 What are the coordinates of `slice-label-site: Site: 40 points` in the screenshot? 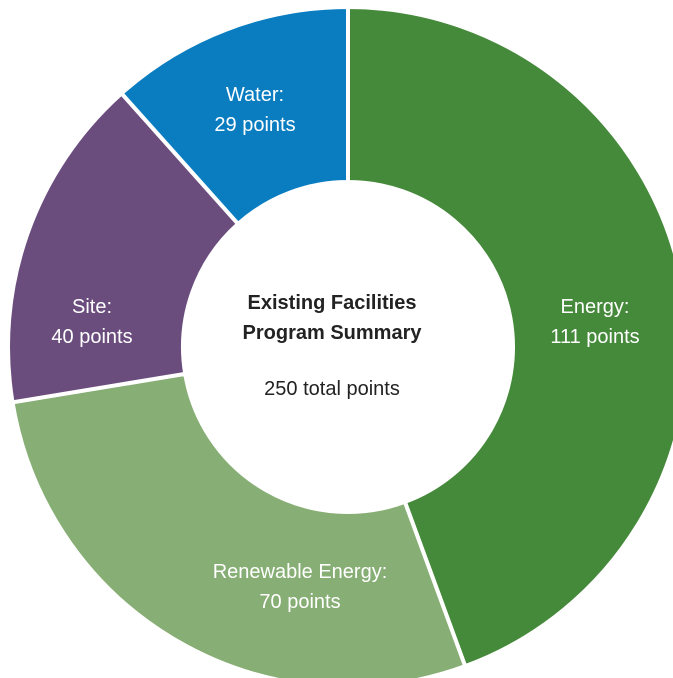 It's located at (92, 322).